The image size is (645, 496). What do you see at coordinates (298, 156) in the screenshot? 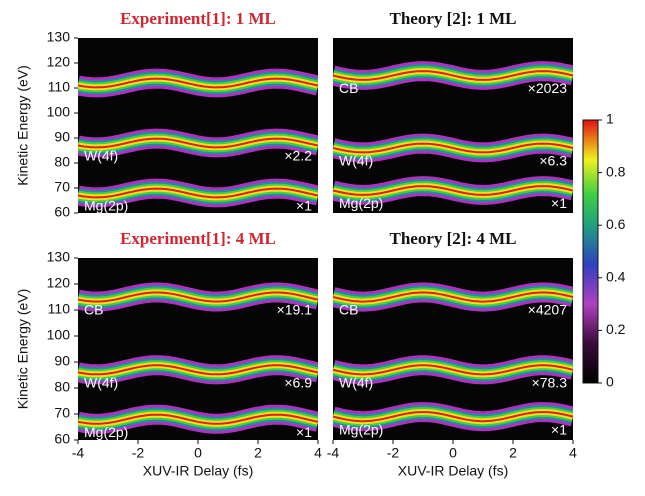
I see `band-scale: ×2.2` at bounding box center [298, 156].